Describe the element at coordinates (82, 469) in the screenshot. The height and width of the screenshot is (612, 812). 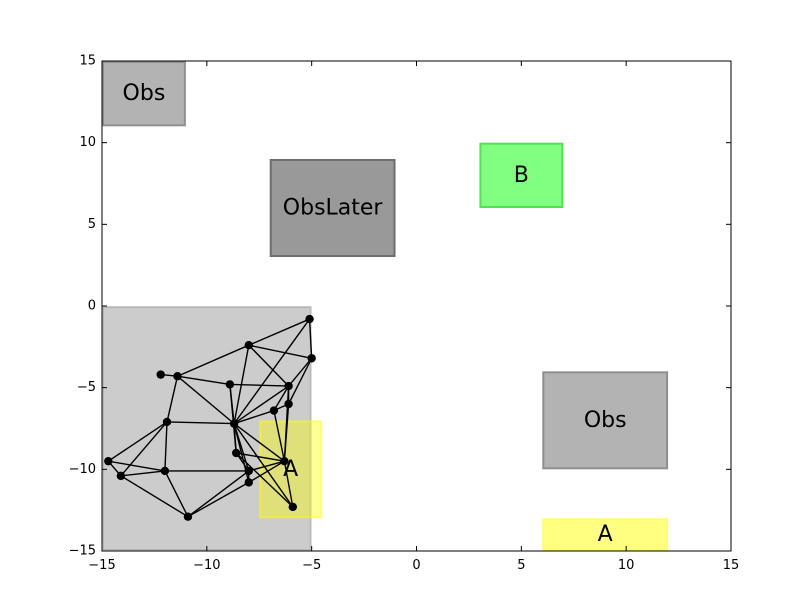
I see `y-tick-label: −10` at that location.